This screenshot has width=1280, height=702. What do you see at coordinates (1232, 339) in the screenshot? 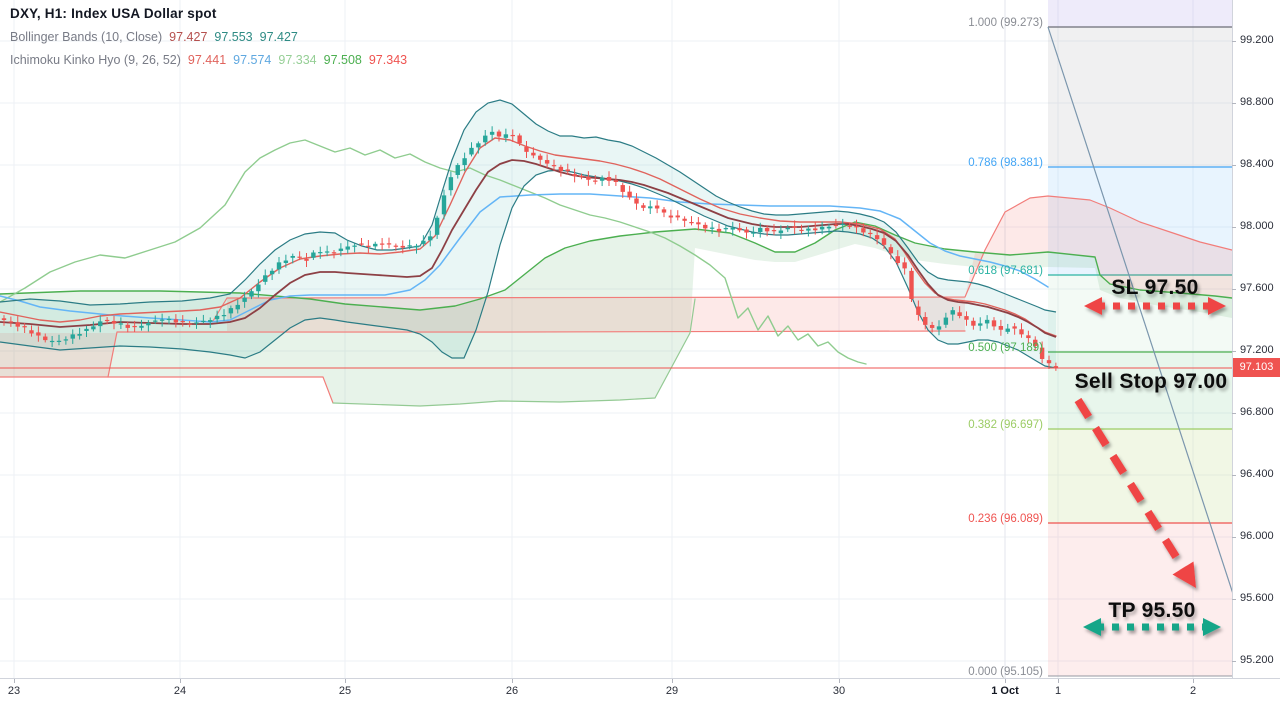
I see `price-axis-border` at bounding box center [1232, 339].